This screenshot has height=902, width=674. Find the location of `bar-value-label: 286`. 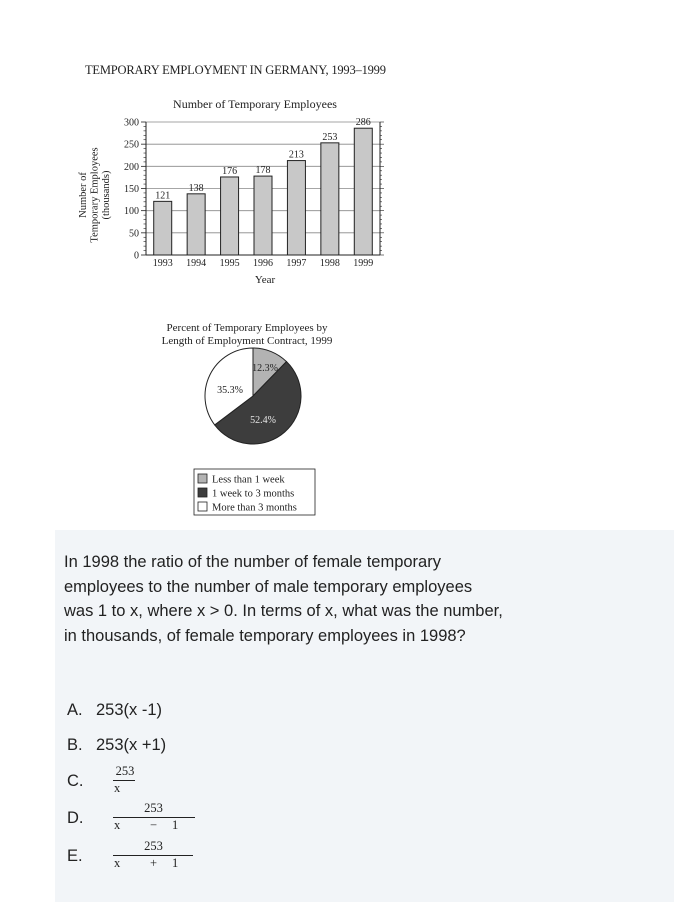

bar-value-label: 286 is located at coordinates (363, 122).